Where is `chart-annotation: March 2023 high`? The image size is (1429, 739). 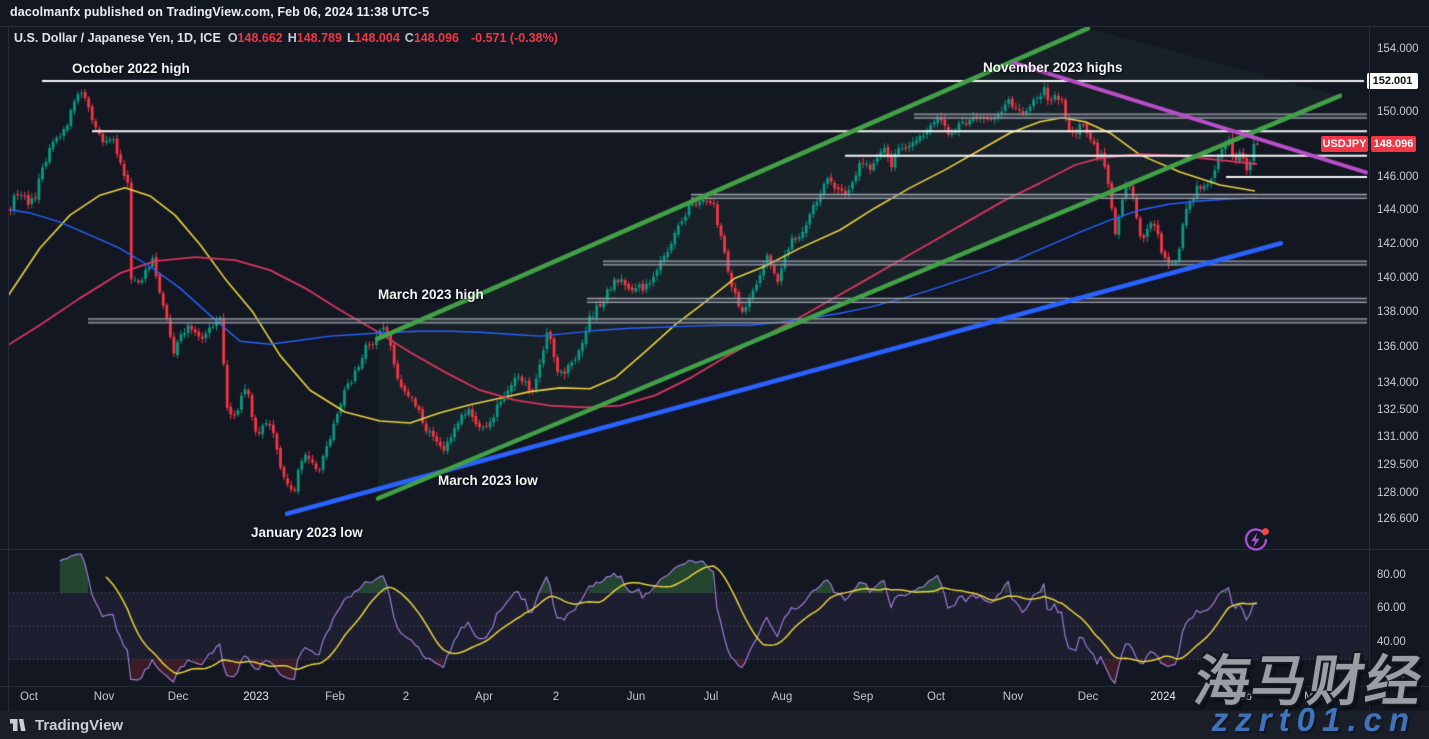 chart-annotation: March 2023 high is located at coordinates (431, 294).